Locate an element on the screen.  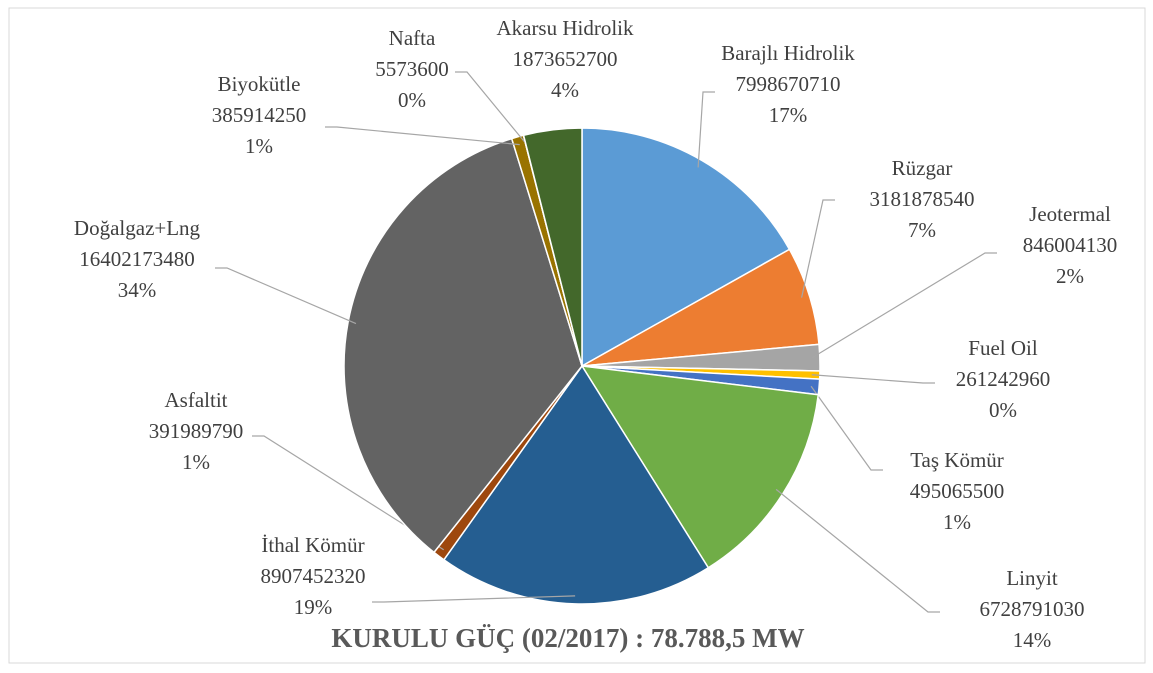
value-label: 3181878540 is located at coordinates (922, 199).